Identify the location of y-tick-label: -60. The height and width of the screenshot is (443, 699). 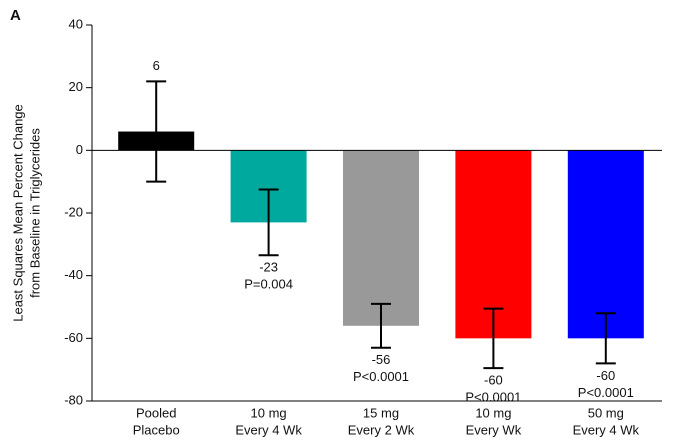
(73, 337).